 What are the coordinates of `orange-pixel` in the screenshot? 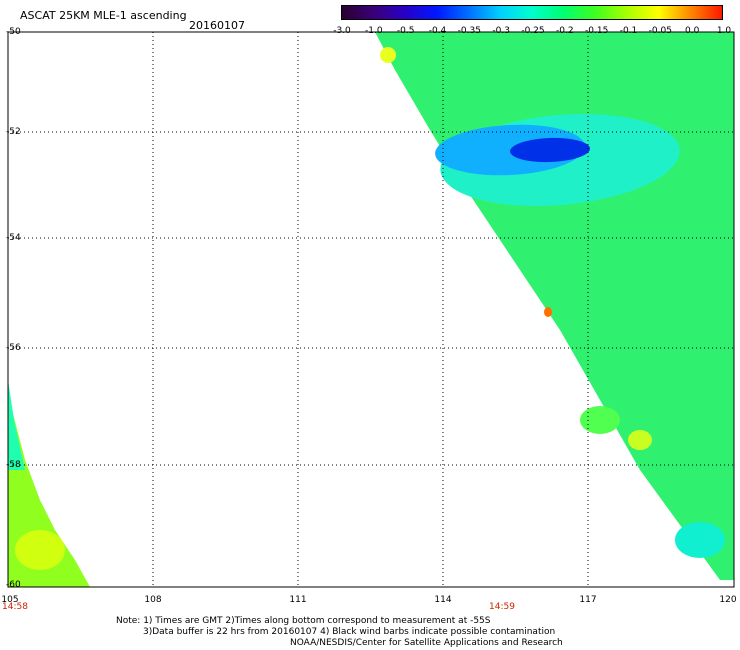 It's located at (548, 312).